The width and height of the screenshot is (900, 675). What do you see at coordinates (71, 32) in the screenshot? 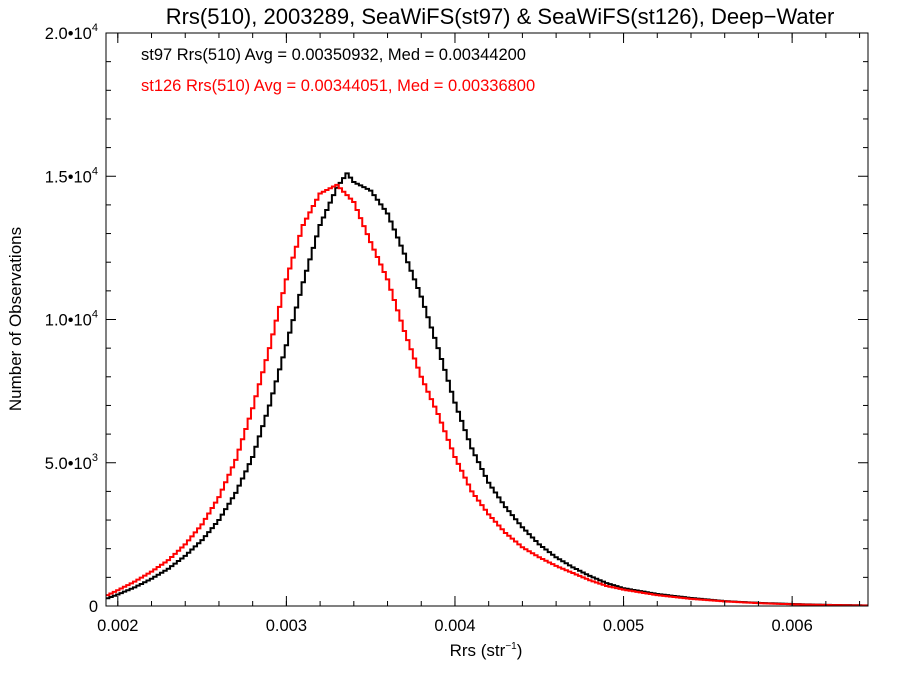
I see `y-tick-label: 2.0•104` at bounding box center [71, 32].